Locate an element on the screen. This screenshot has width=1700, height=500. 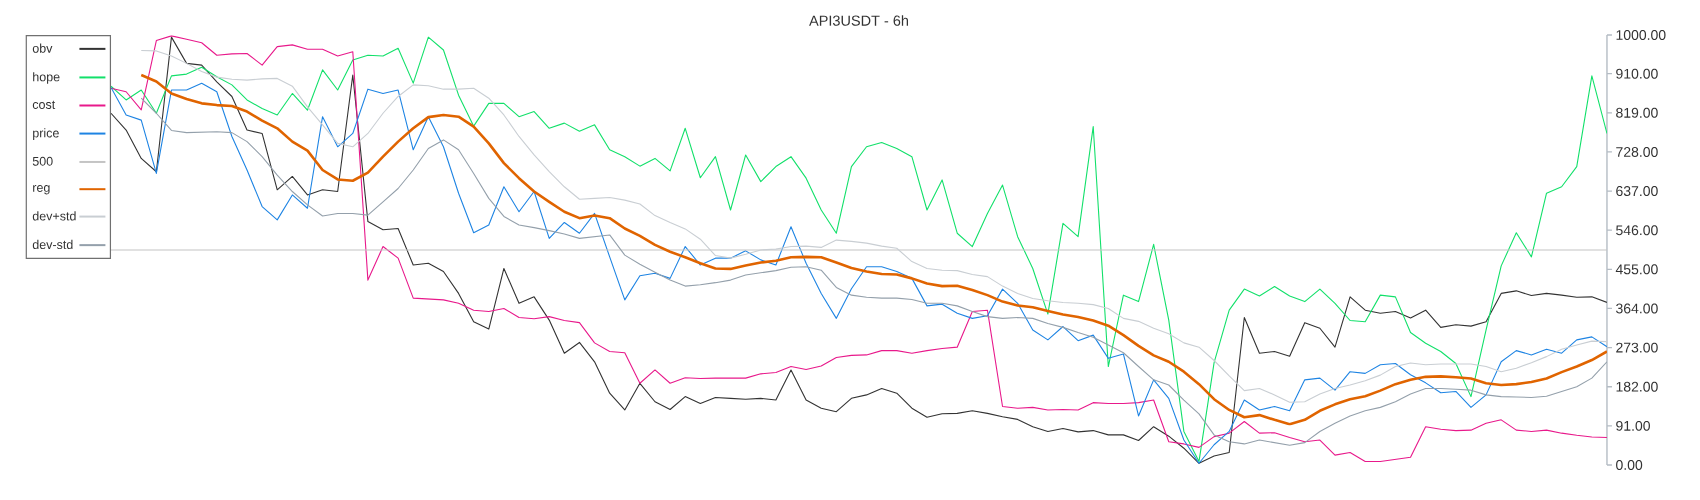
y-tick-label: 1000.00 is located at coordinates (1641, 35).